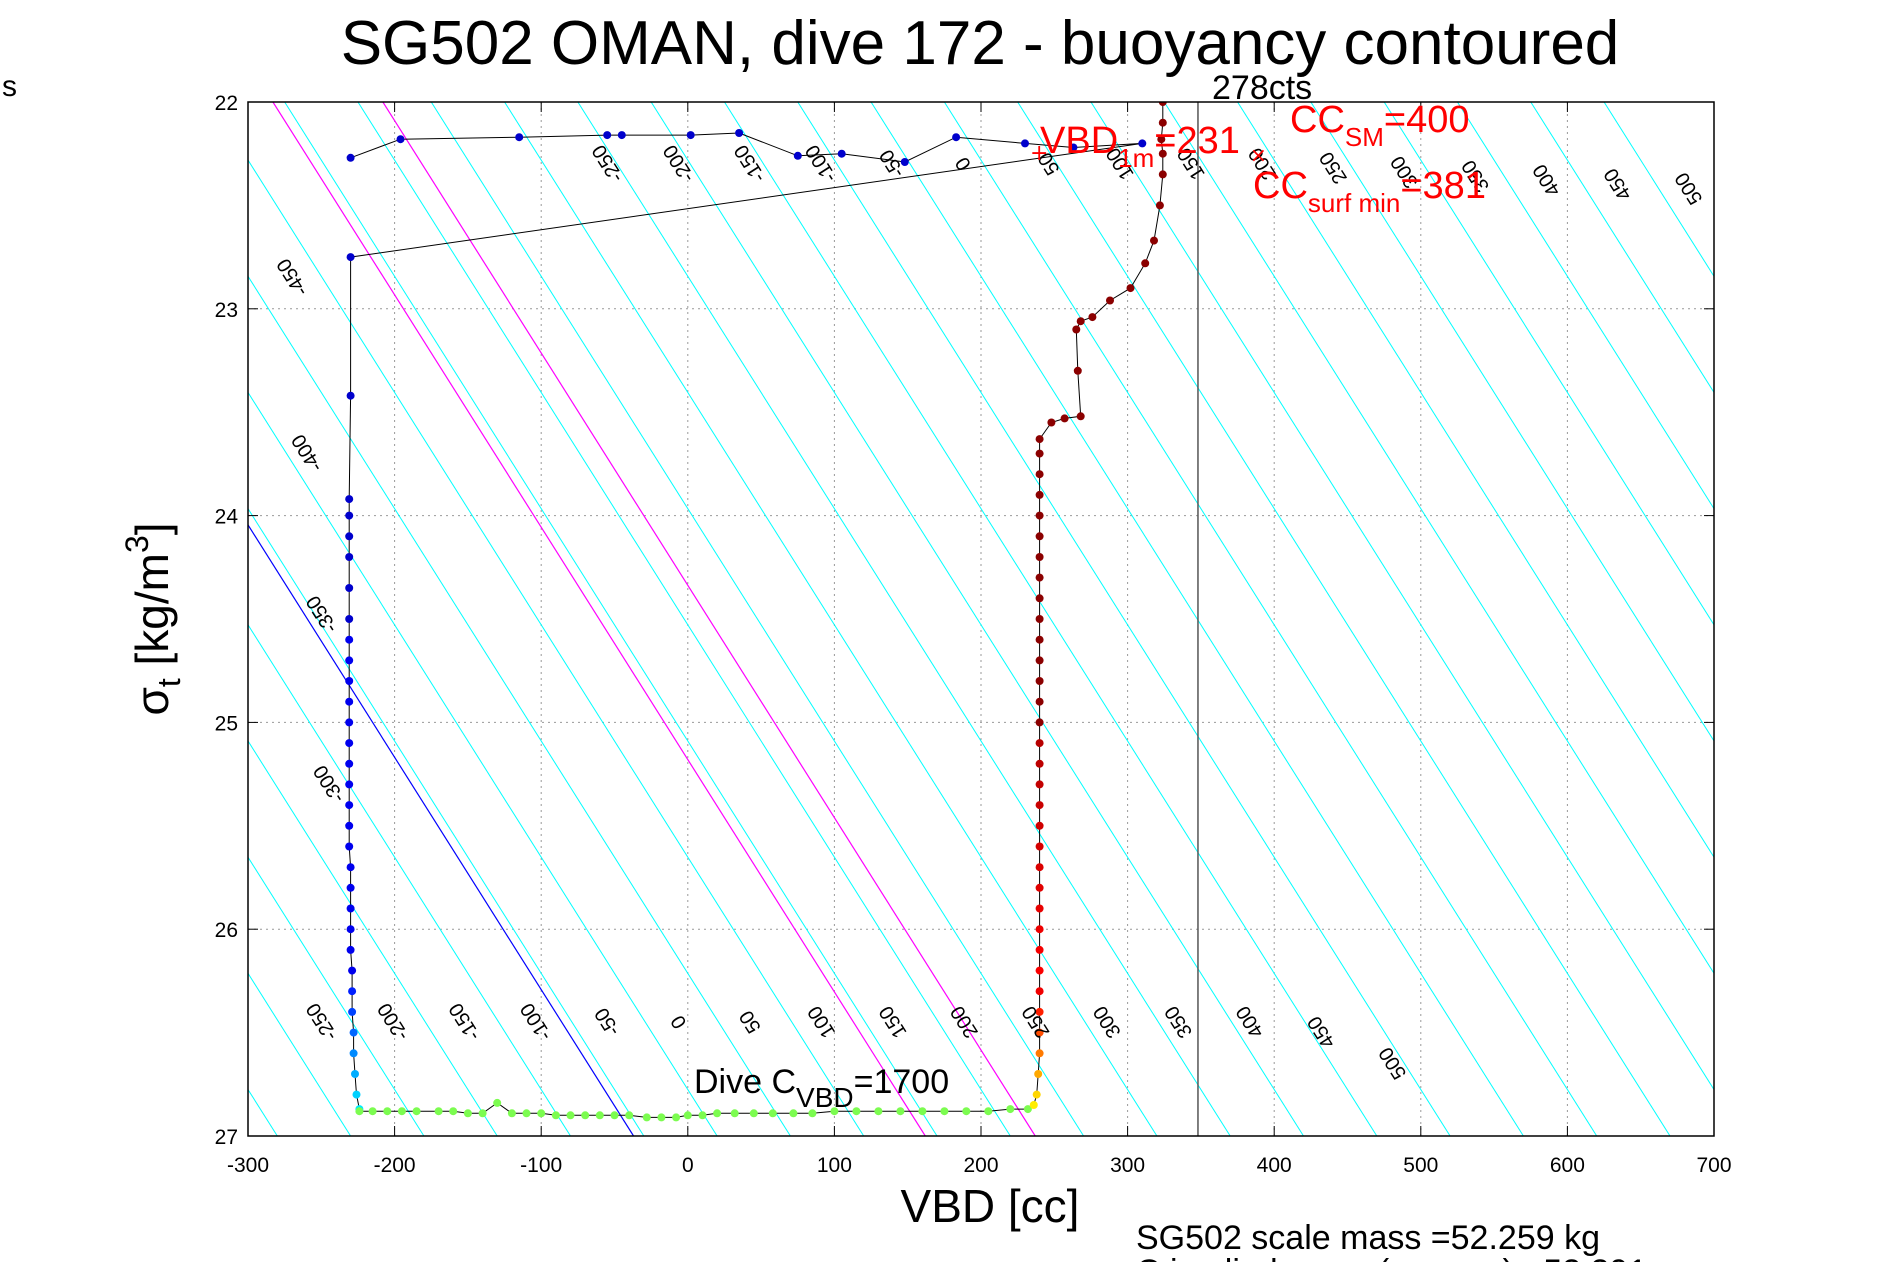  Describe the element at coordinates (465, 1022) in the screenshot. I see `contour-label-bottom: -150` at that location.